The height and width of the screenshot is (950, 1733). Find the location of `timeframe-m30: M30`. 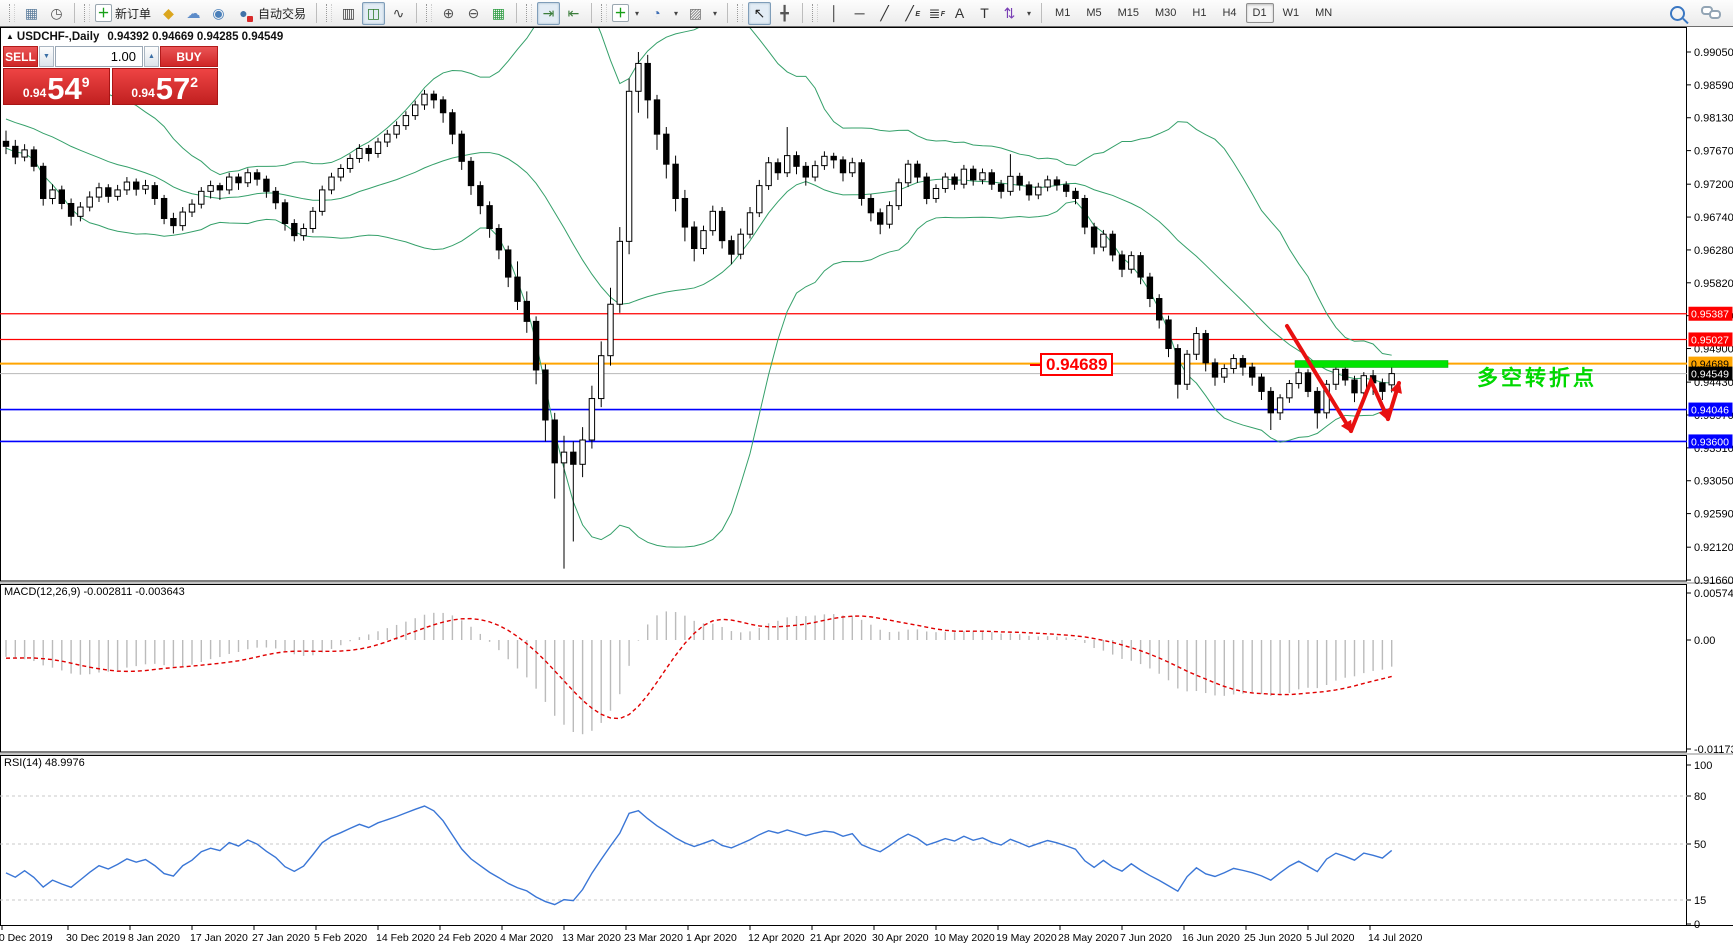

timeframe-m30: M30 is located at coordinates (1166, 13).